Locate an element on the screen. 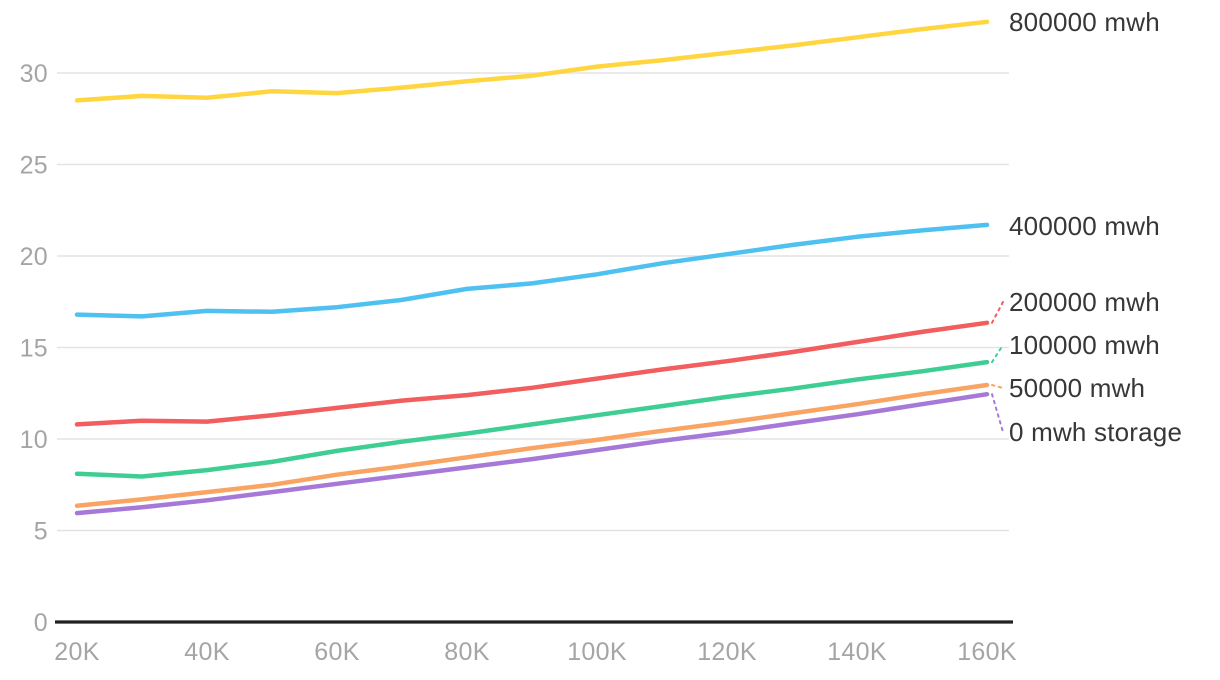 This screenshot has width=1220, height=680. series-line-0-mwh-storage is located at coordinates (532, 453).